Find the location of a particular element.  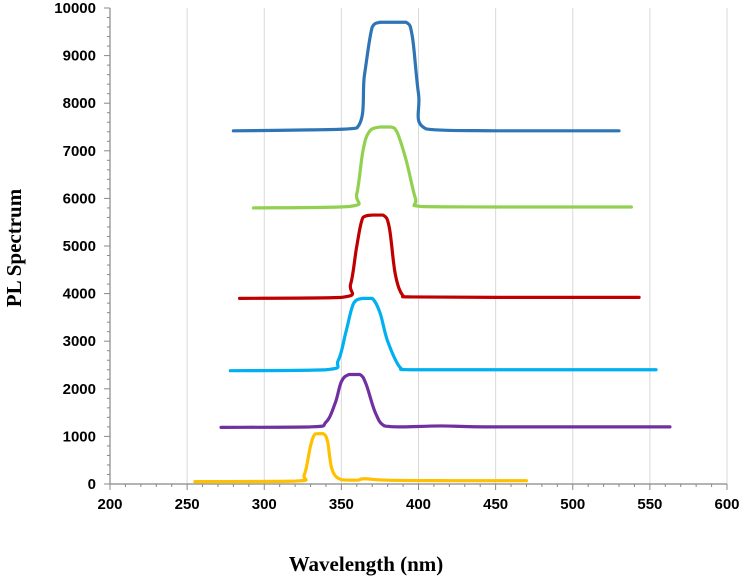

y-tick-label-7000: 7000 is located at coordinates (79, 151).